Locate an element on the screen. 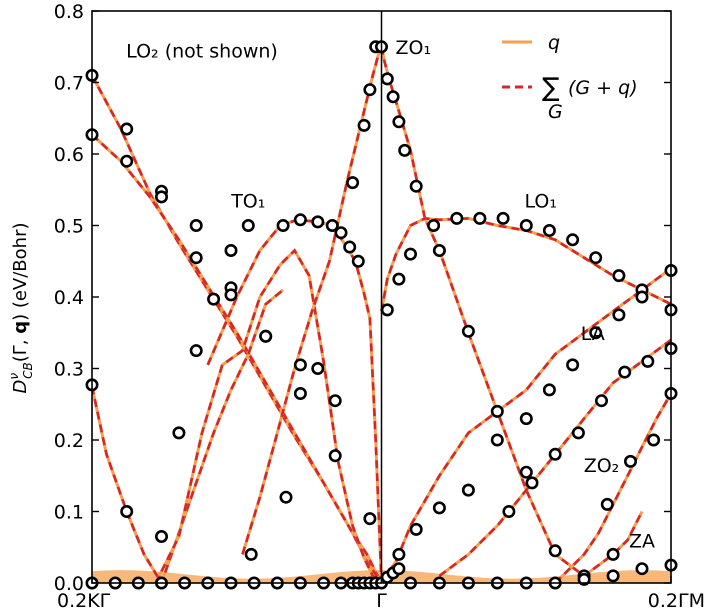 The image size is (706, 615). series-4-dashed-line is located at coordinates (294, 401).